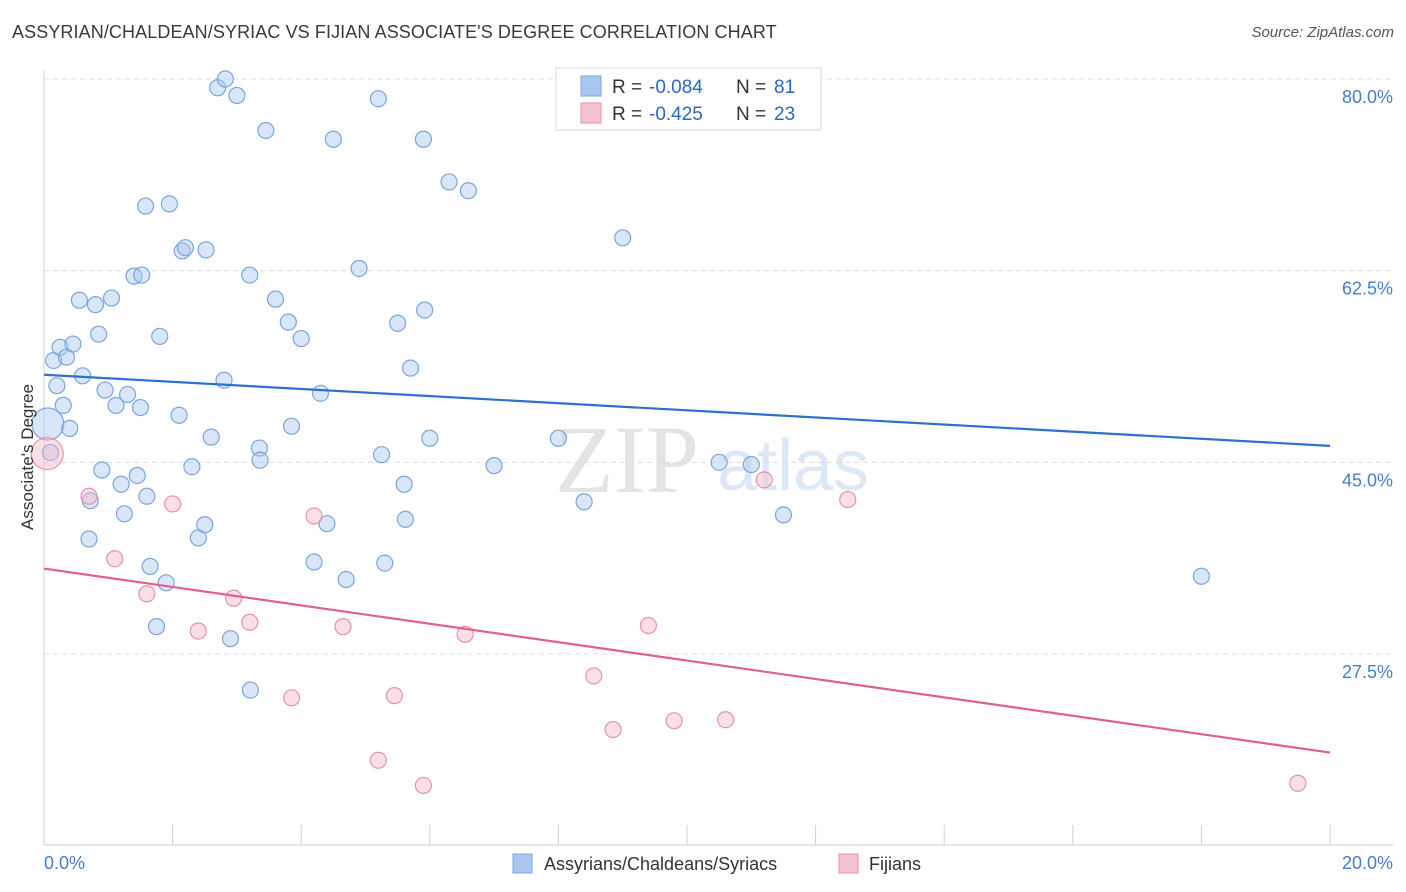  Describe the element at coordinates (784, 114) in the screenshot. I see `legend-n-value-2: 23` at that location.